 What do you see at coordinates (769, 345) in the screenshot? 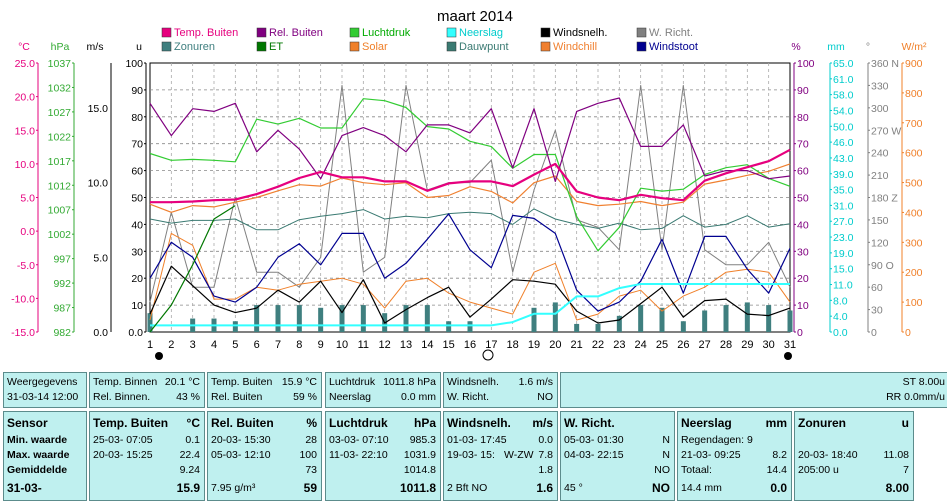
I see `day-label: 30` at bounding box center [769, 345].